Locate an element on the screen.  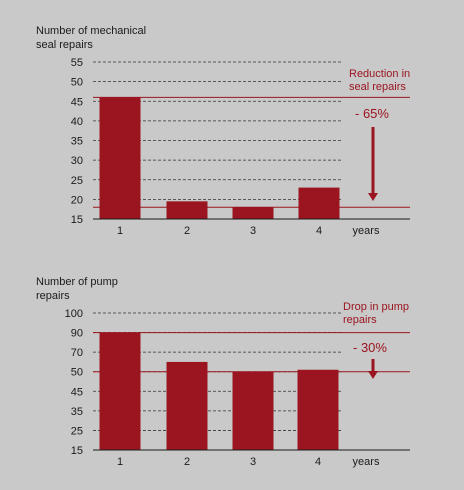
chart2-x-tick-label: 3 is located at coordinates (253, 462).